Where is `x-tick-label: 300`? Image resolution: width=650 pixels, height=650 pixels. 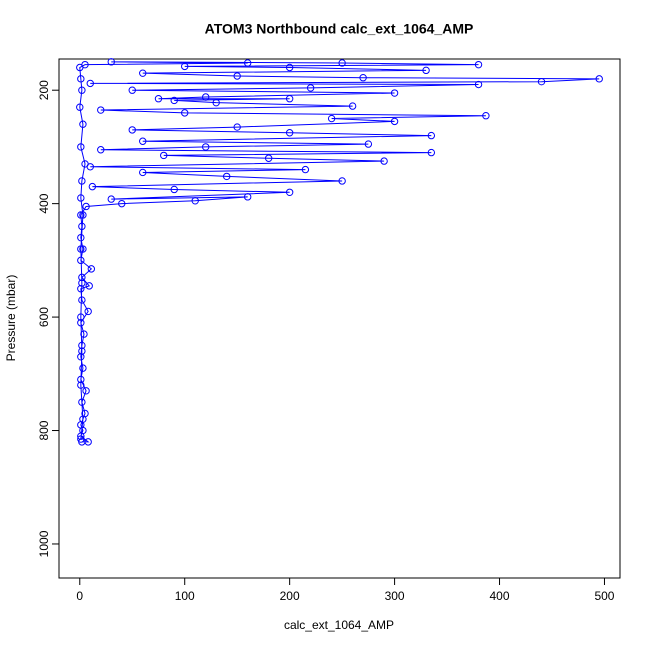 x-tick-label: 300 is located at coordinates (395, 596).